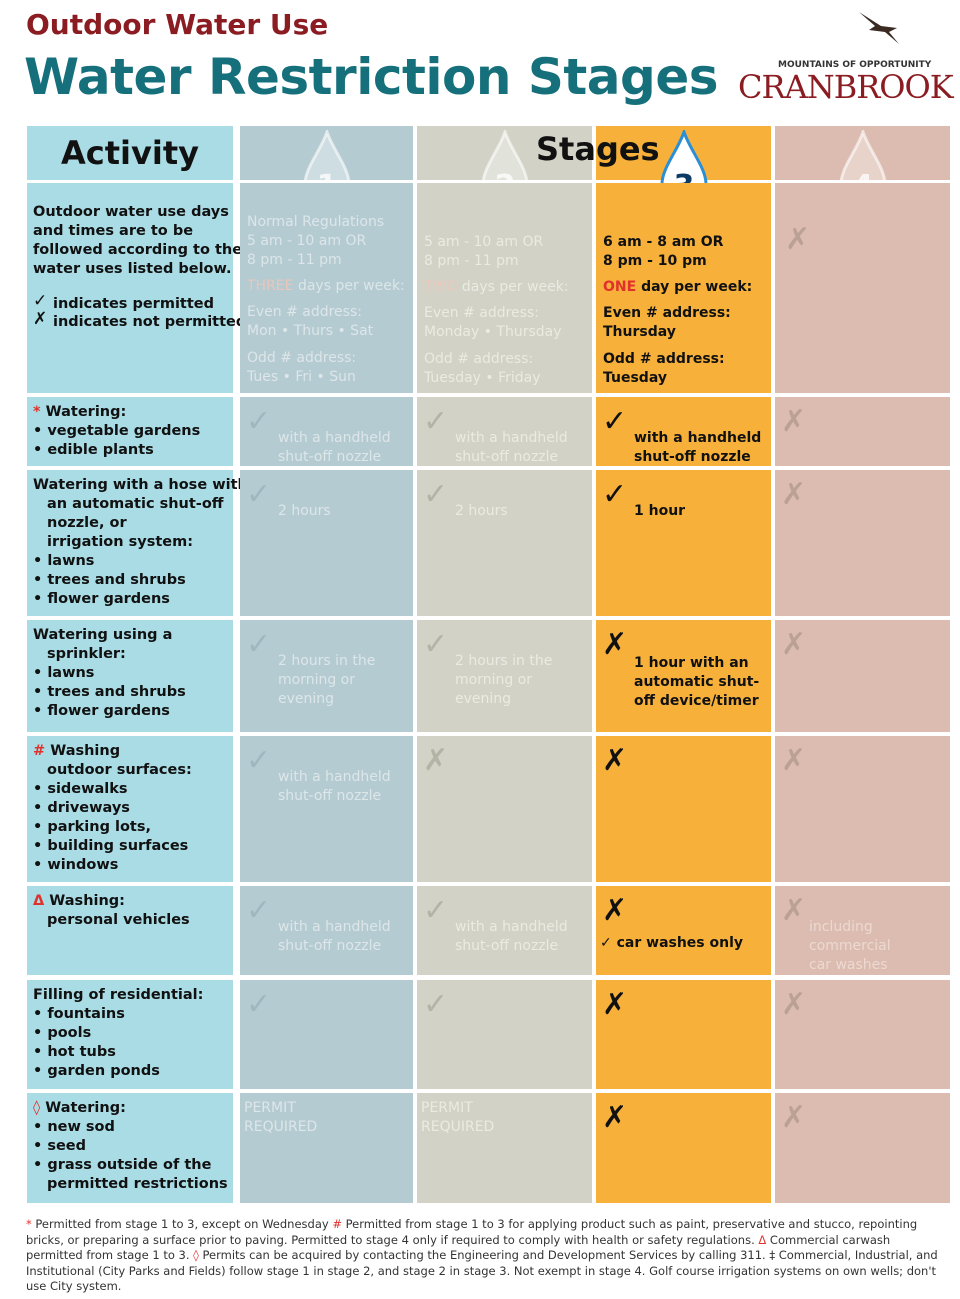 Image resolution: width=960 pixels, height=1299 pixels. What do you see at coordinates (103, 635) in the screenshot?
I see `activity-text: Watering using a` at bounding box center [103, 635].